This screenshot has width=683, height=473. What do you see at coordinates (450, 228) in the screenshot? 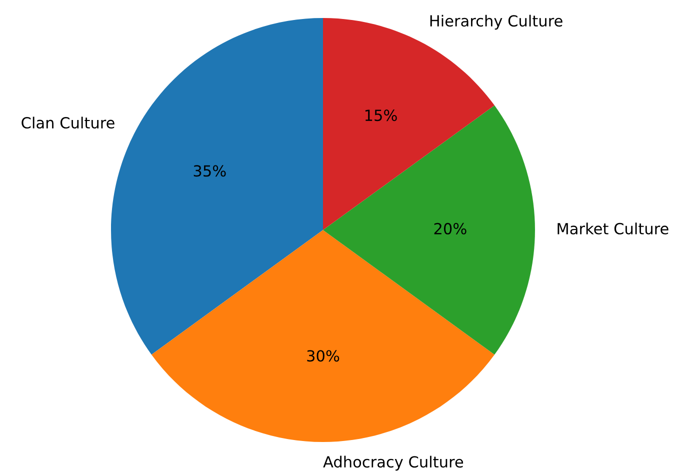
I see `data-label: 20%` at bounding box center [450, 228].